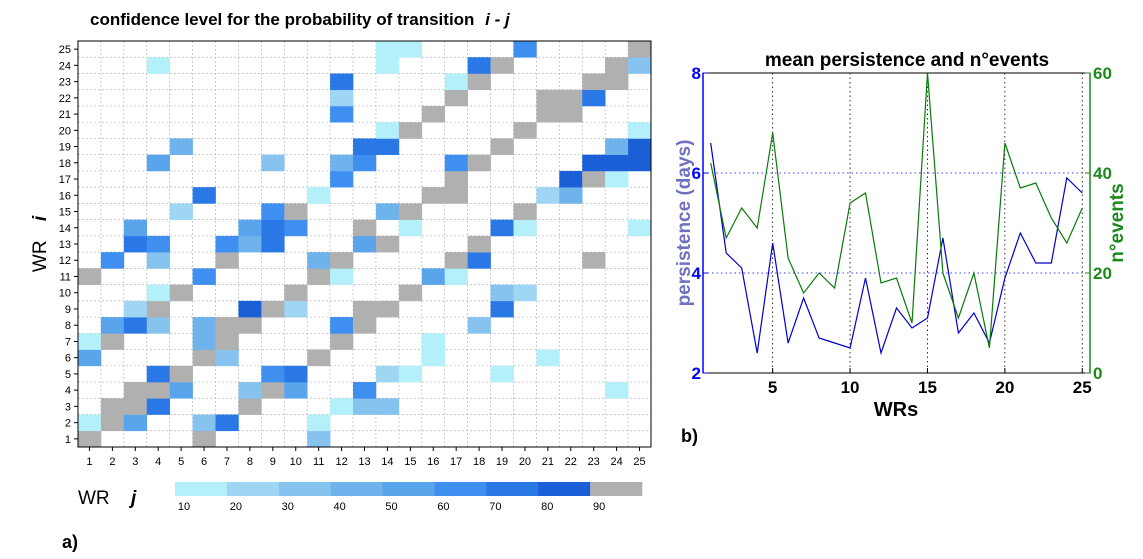  I want to click on heatmap-ylabel: WR i, so click(40, 243).